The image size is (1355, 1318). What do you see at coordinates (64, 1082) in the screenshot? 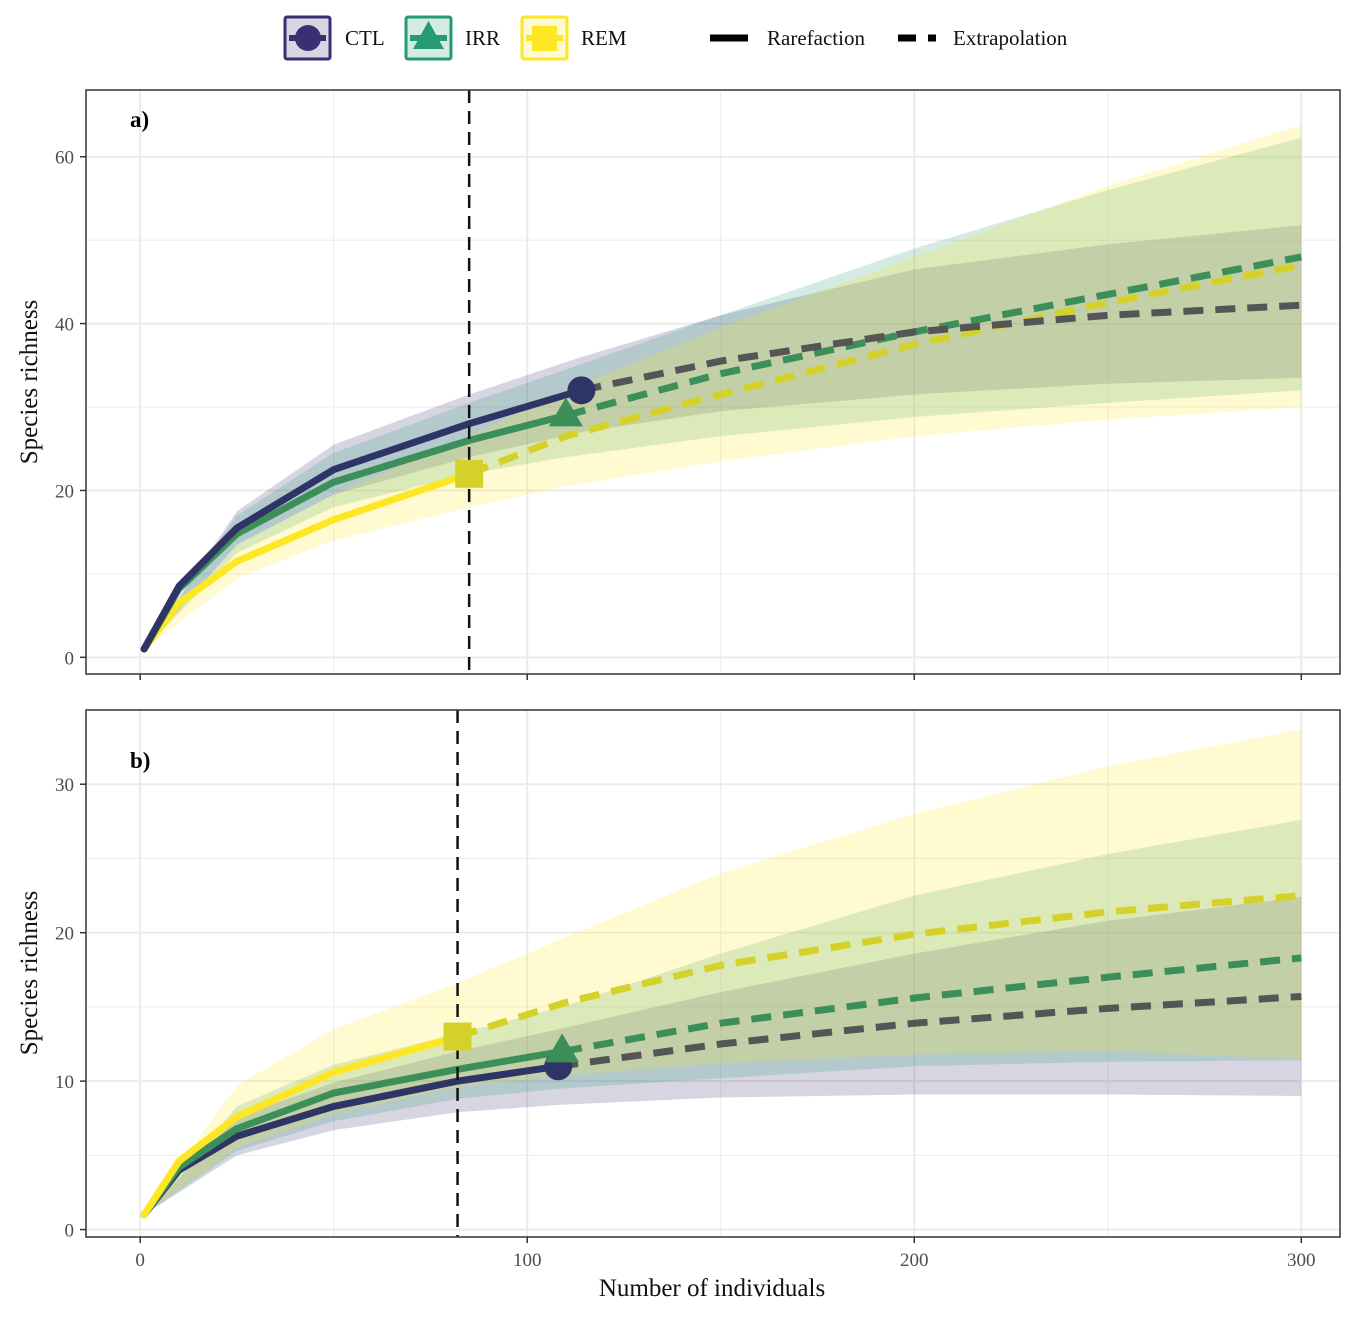
I see `y-tick-label: 10` at bounding box center [64, 1082].